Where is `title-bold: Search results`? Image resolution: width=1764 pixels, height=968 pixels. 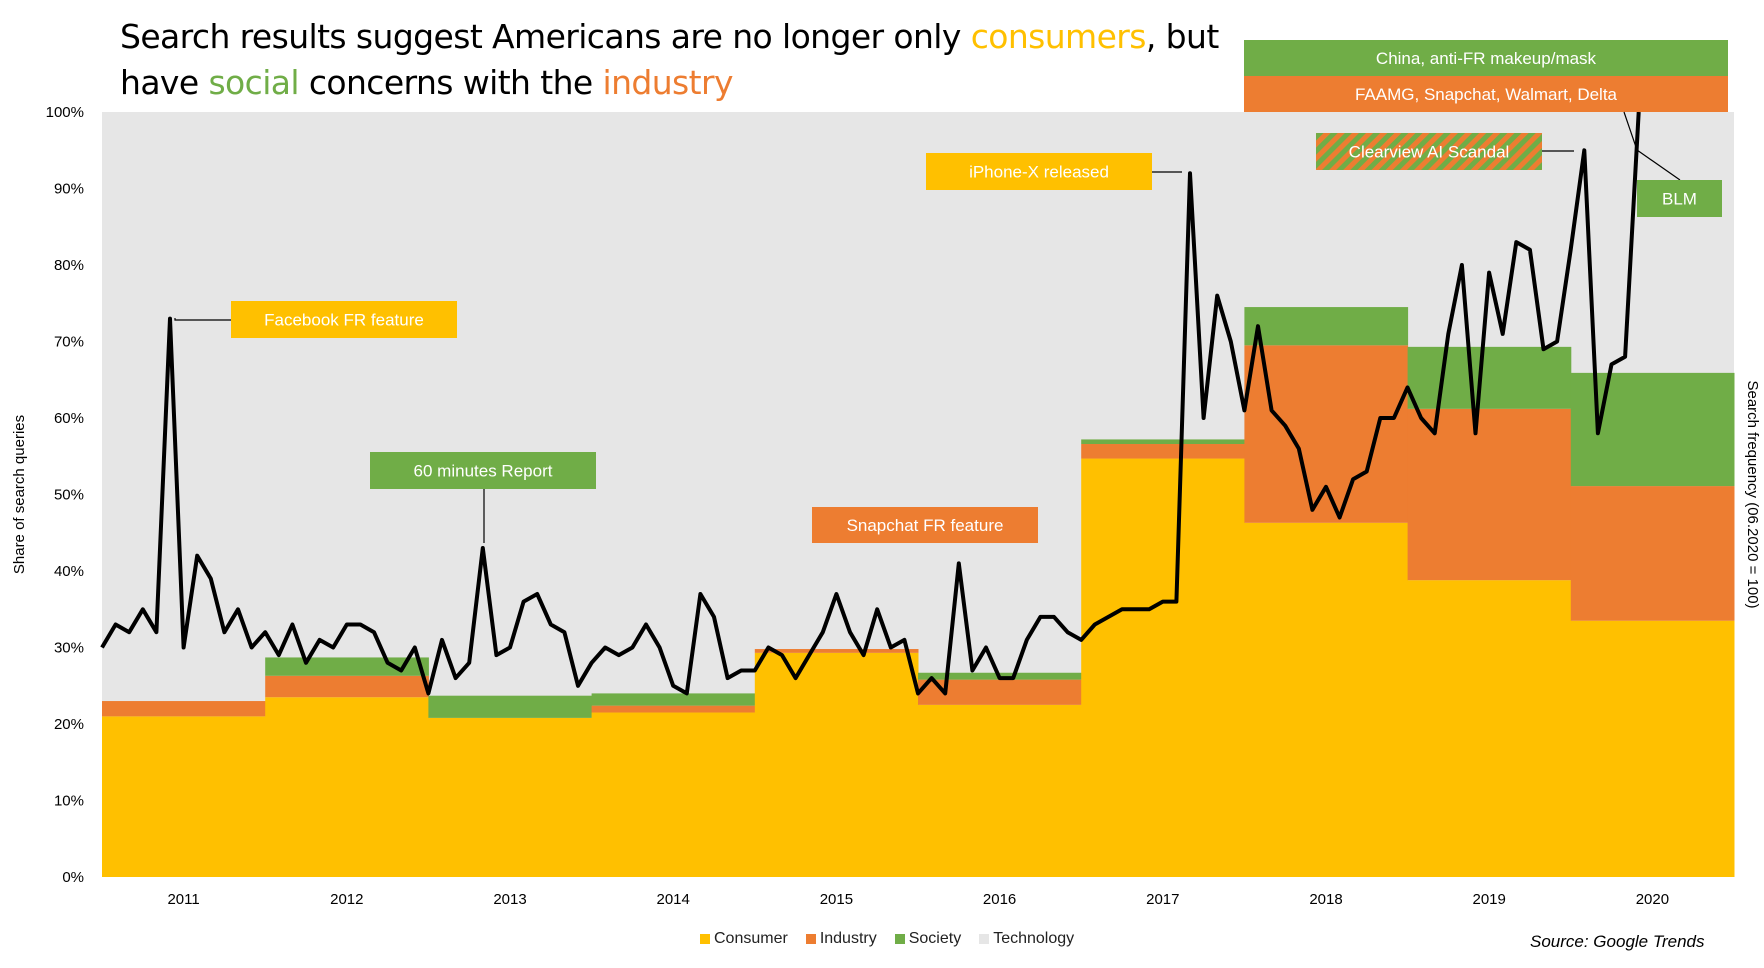 title-bold: Search results is located at coordinates (233, 36).